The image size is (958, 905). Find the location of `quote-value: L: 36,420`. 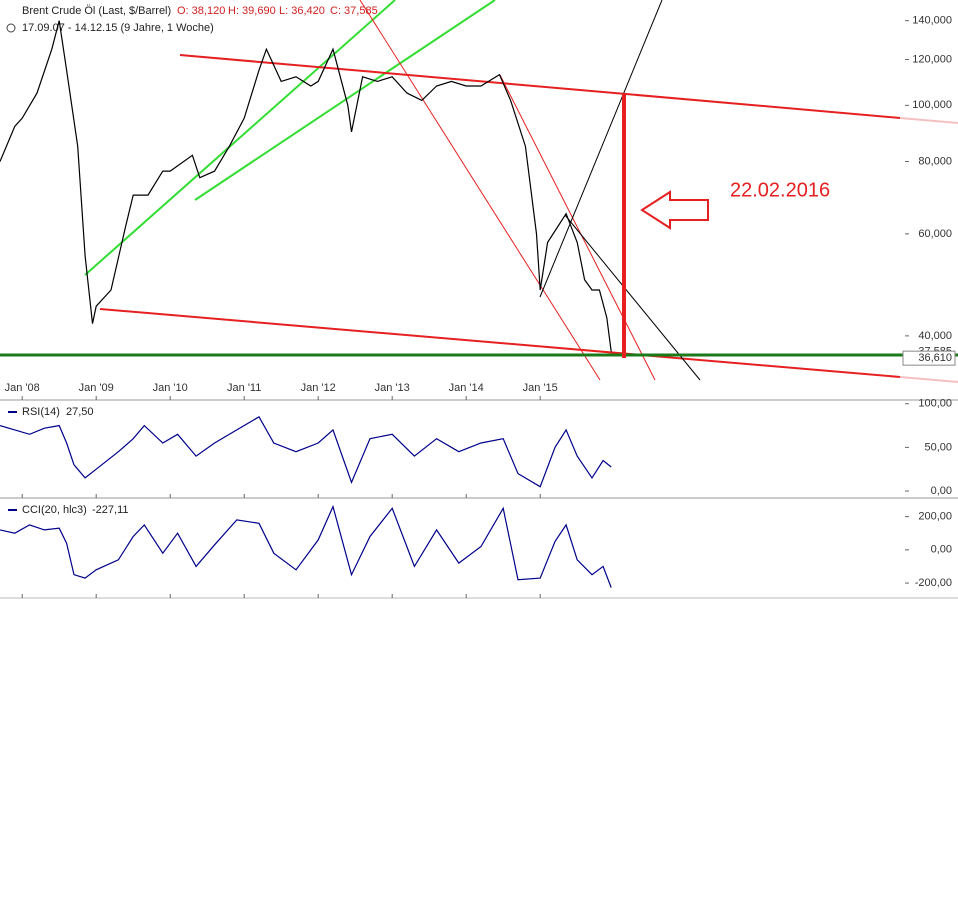

quote-value: L: 36,420 is located at coordinates (302, 11).